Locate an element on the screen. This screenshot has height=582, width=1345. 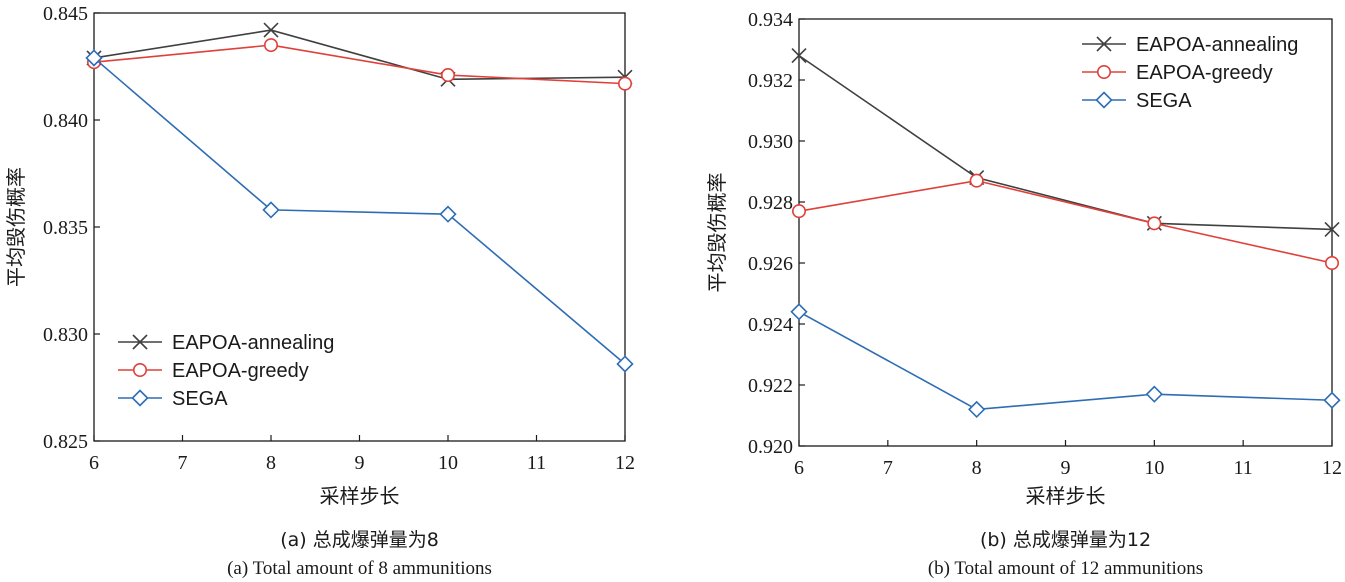
y-tick-label: 0.924 is located at coordinates (770, 325).